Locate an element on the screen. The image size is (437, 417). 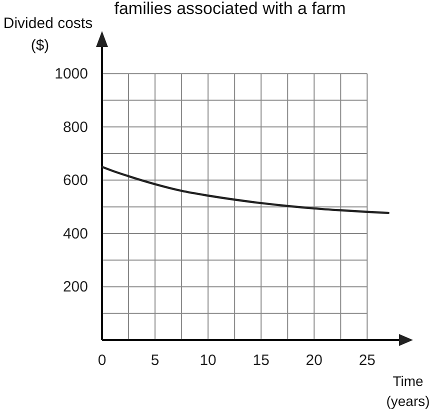
chart-title: families associated with a farm is located at coordinates (230, 9).